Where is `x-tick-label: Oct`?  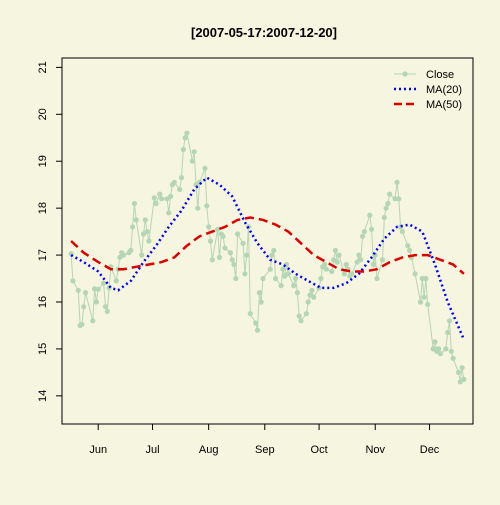 x-tick-label: Oct is located at coordinates (319, 450).